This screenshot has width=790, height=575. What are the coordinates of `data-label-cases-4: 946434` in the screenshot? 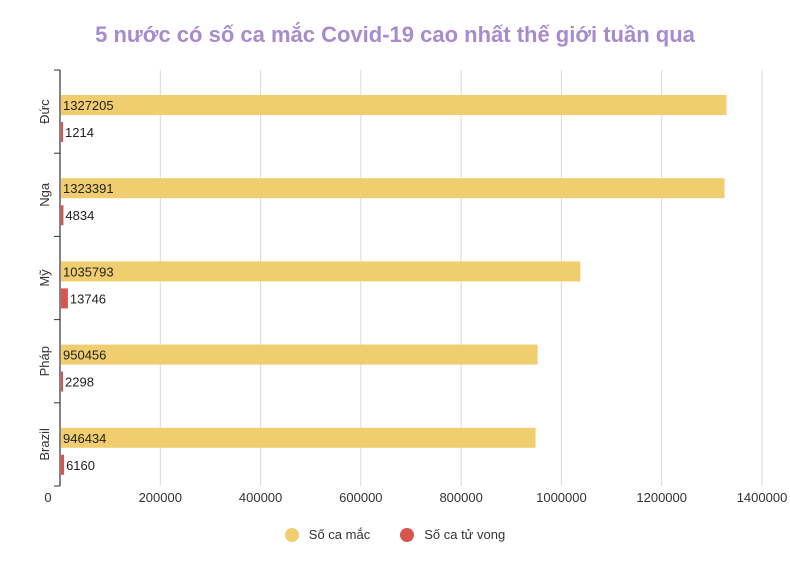 It's located at (84, 438).